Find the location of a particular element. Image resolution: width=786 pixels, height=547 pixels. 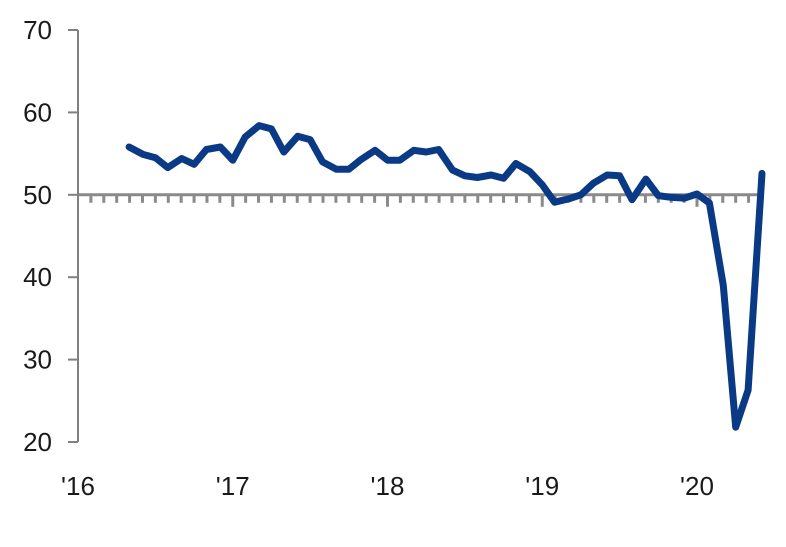

y-tick-label: 50 is located at coordinates (37, 195).